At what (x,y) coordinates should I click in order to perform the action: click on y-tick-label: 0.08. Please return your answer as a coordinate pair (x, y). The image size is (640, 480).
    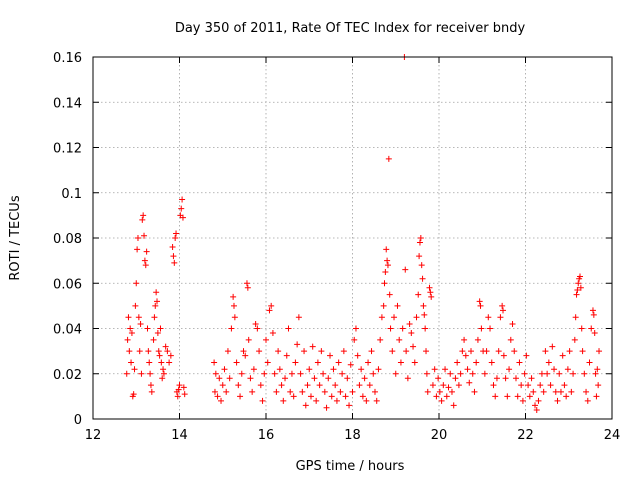
    Looking at the image, I should click on (67, 239).